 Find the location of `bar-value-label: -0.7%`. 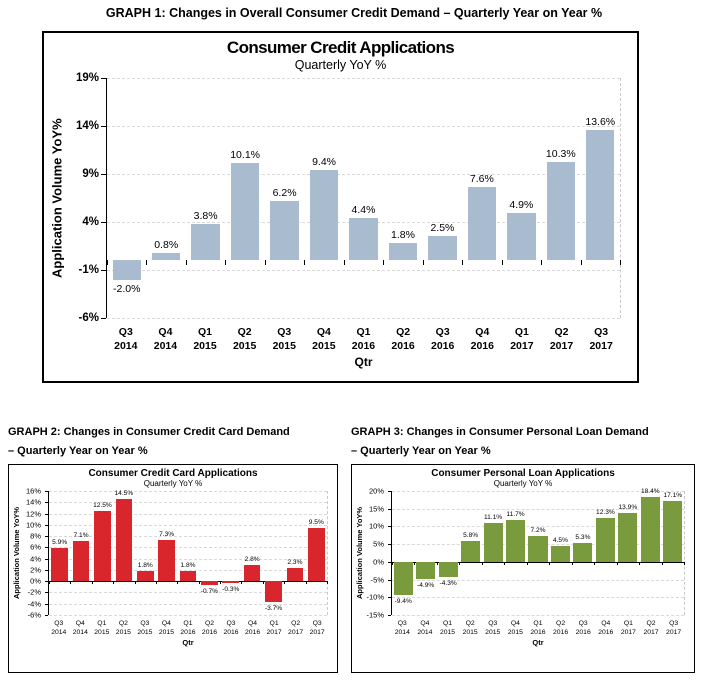

bar-value-label: -0.7% is located at coordinates (209, 592).